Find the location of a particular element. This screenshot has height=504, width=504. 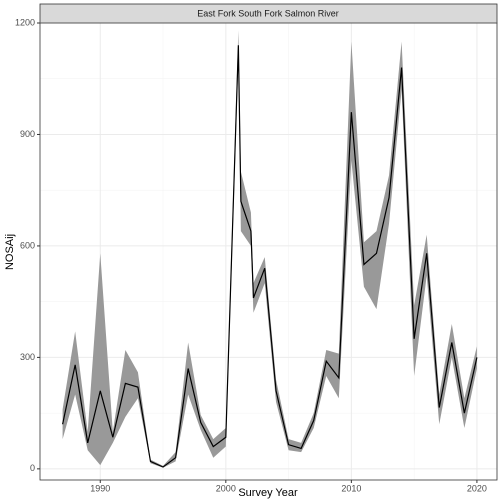

y-tick-label: 0 is located at coordinates (32, 468).